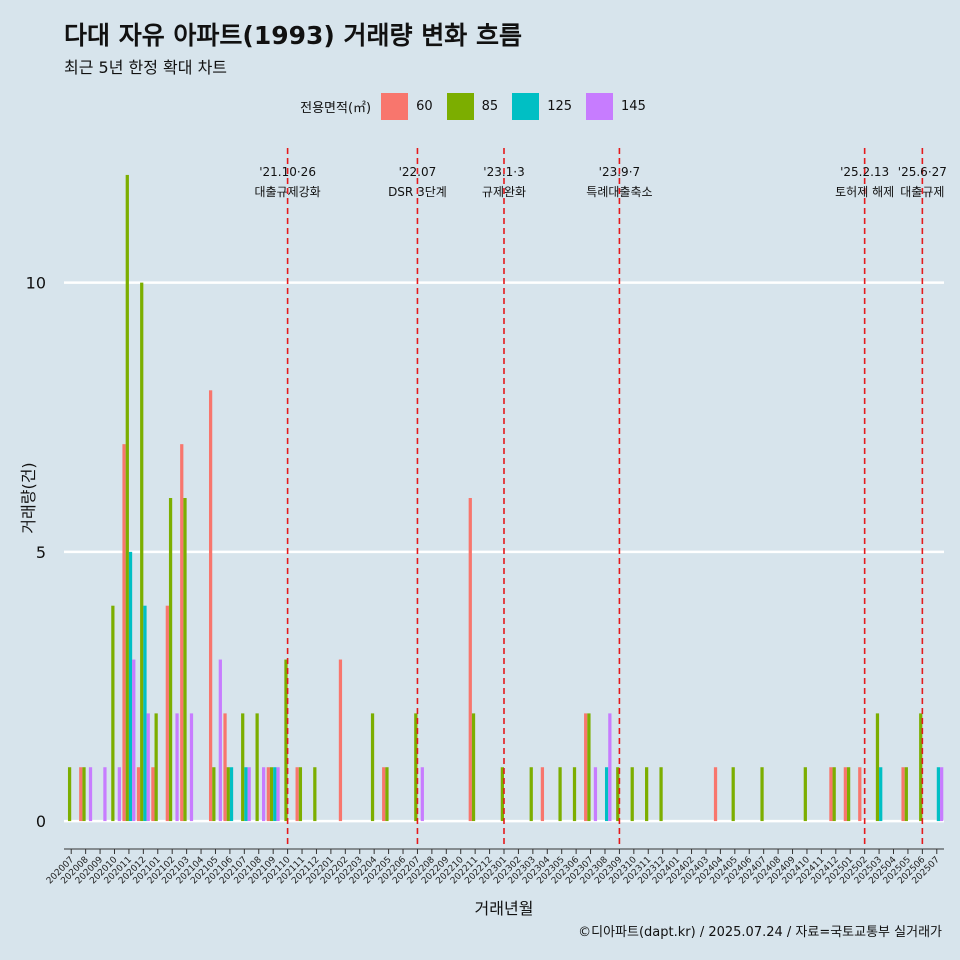 The image size is (960, 960). I want to click on legend-label-60: 60, so click(424, 106).